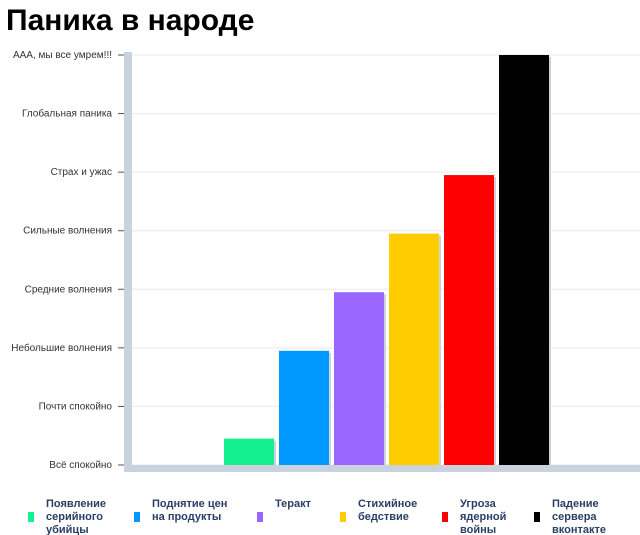  I want to click on y-axis-bar, so click(128, 262).